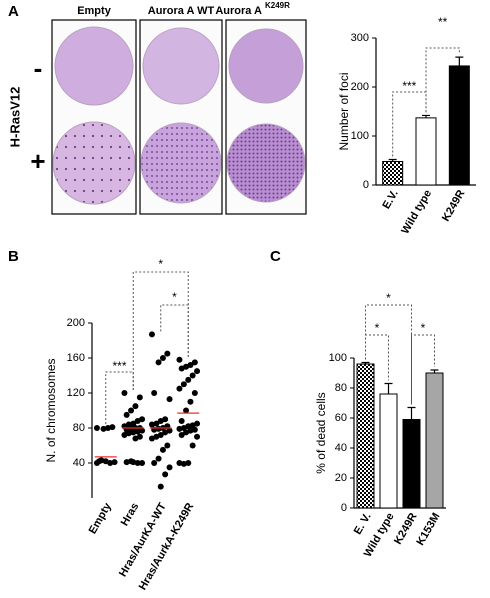 Image resolution: width=490 pixels, height=598 pixels. Describe the element at coordinates (344, 111) in the screenshot. I see `y-axis-label: Number of foci` at that location.